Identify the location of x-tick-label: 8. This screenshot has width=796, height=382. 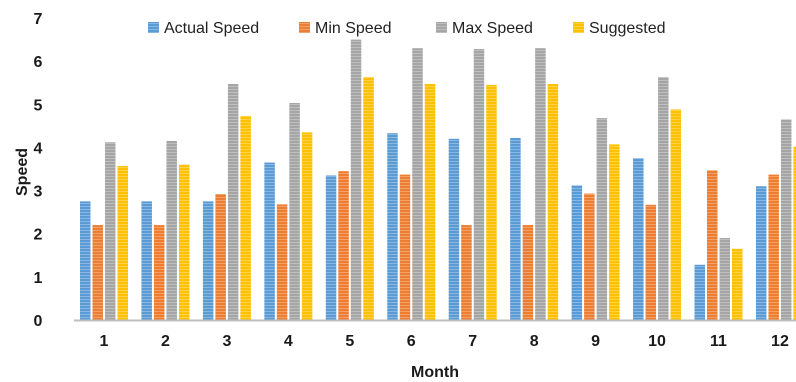
(534, 341).